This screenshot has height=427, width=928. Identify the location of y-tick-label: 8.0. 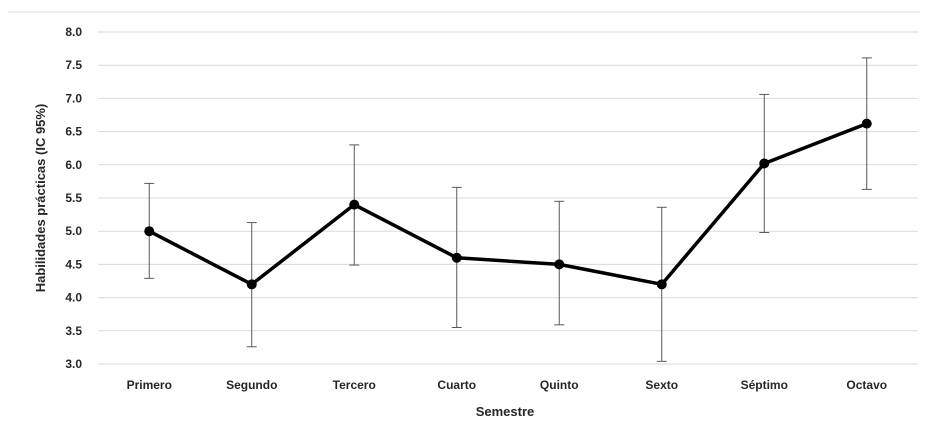
(73, 32).